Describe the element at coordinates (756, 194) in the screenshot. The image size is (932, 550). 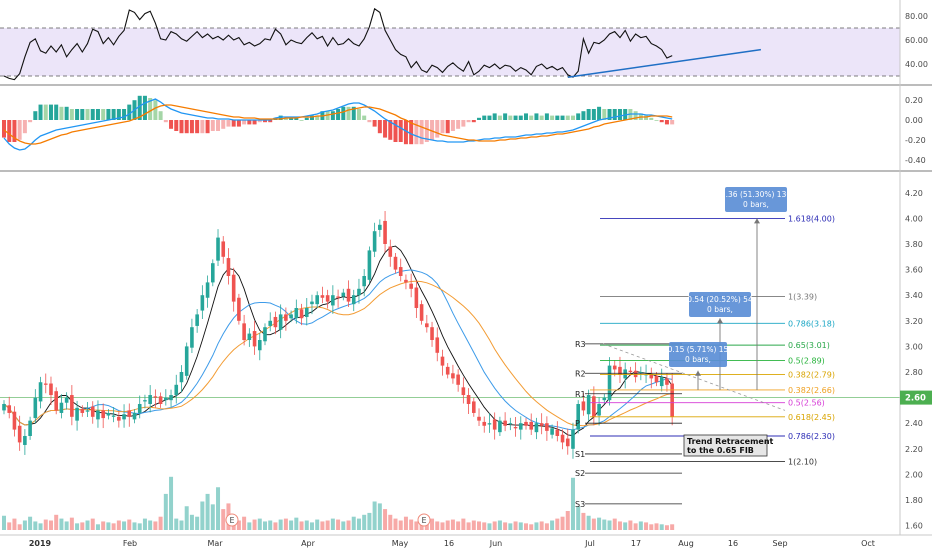
I see `measure-box-value: 1.36 (51.30%) 136` at that location.